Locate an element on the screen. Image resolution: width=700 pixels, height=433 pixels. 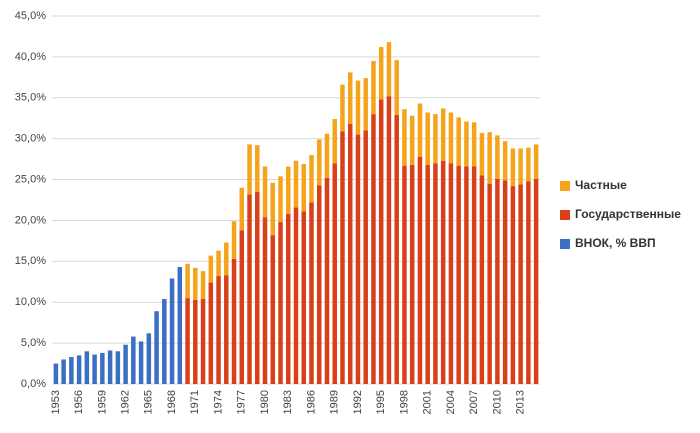
x-tick-label: 1992 is located at coordinates (358, 402).